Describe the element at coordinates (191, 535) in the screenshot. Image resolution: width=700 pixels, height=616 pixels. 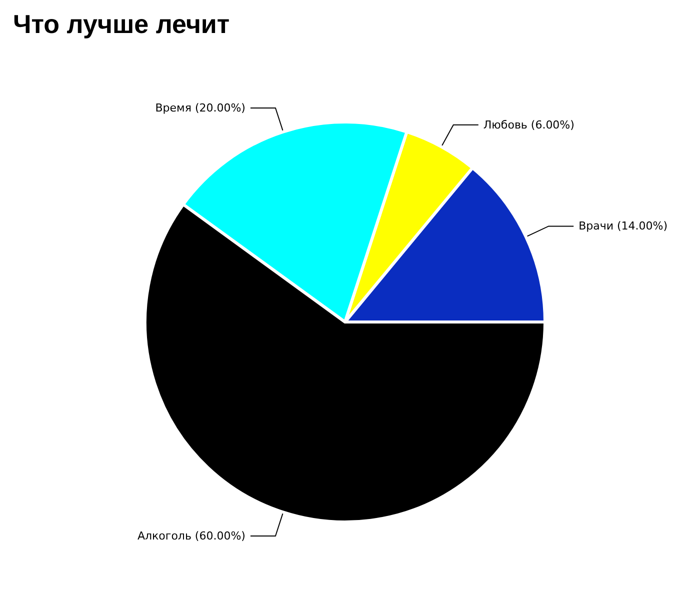
I see `slice-label: Алкоголь (60.00%)` at that location.